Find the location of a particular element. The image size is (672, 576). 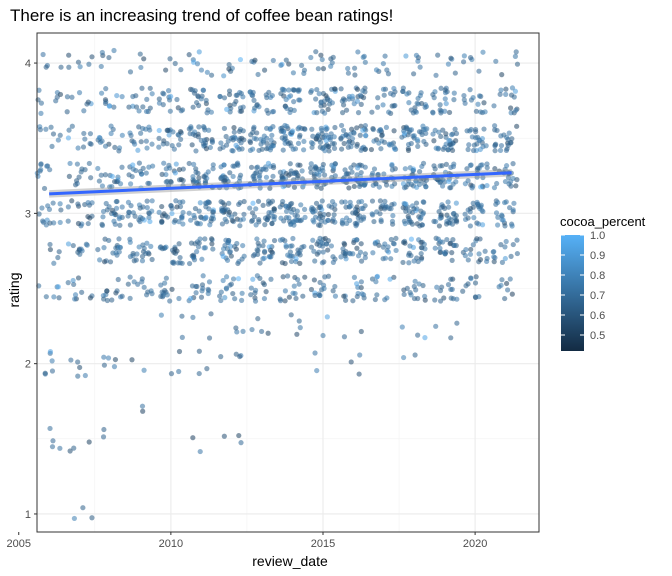

y-tick-label: 1 is located at coordinates (28, 515).